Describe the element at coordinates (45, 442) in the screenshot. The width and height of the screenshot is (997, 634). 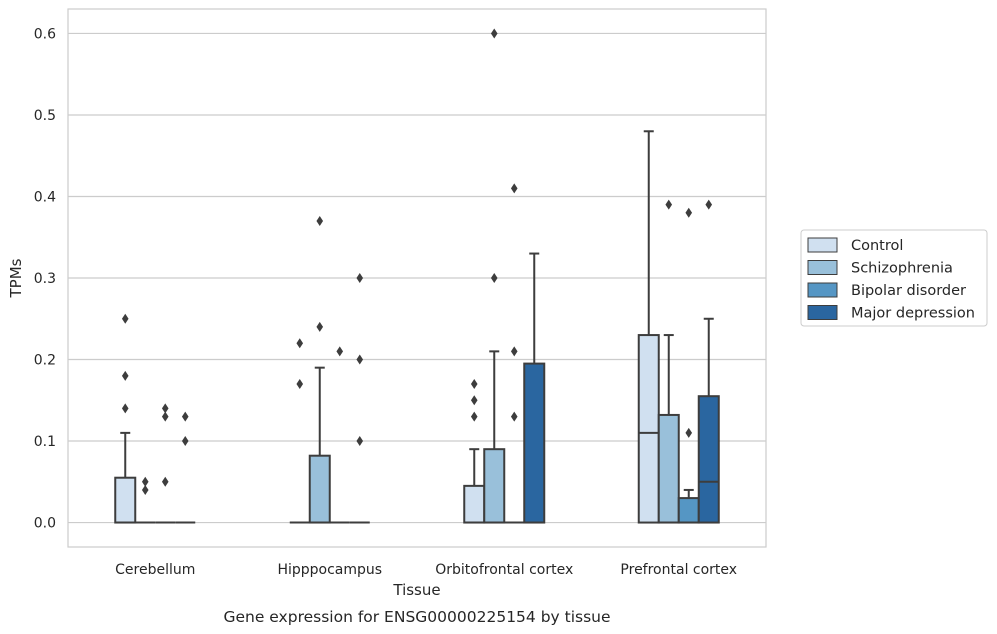
I see `y-tick-label: 0.1` at that location.